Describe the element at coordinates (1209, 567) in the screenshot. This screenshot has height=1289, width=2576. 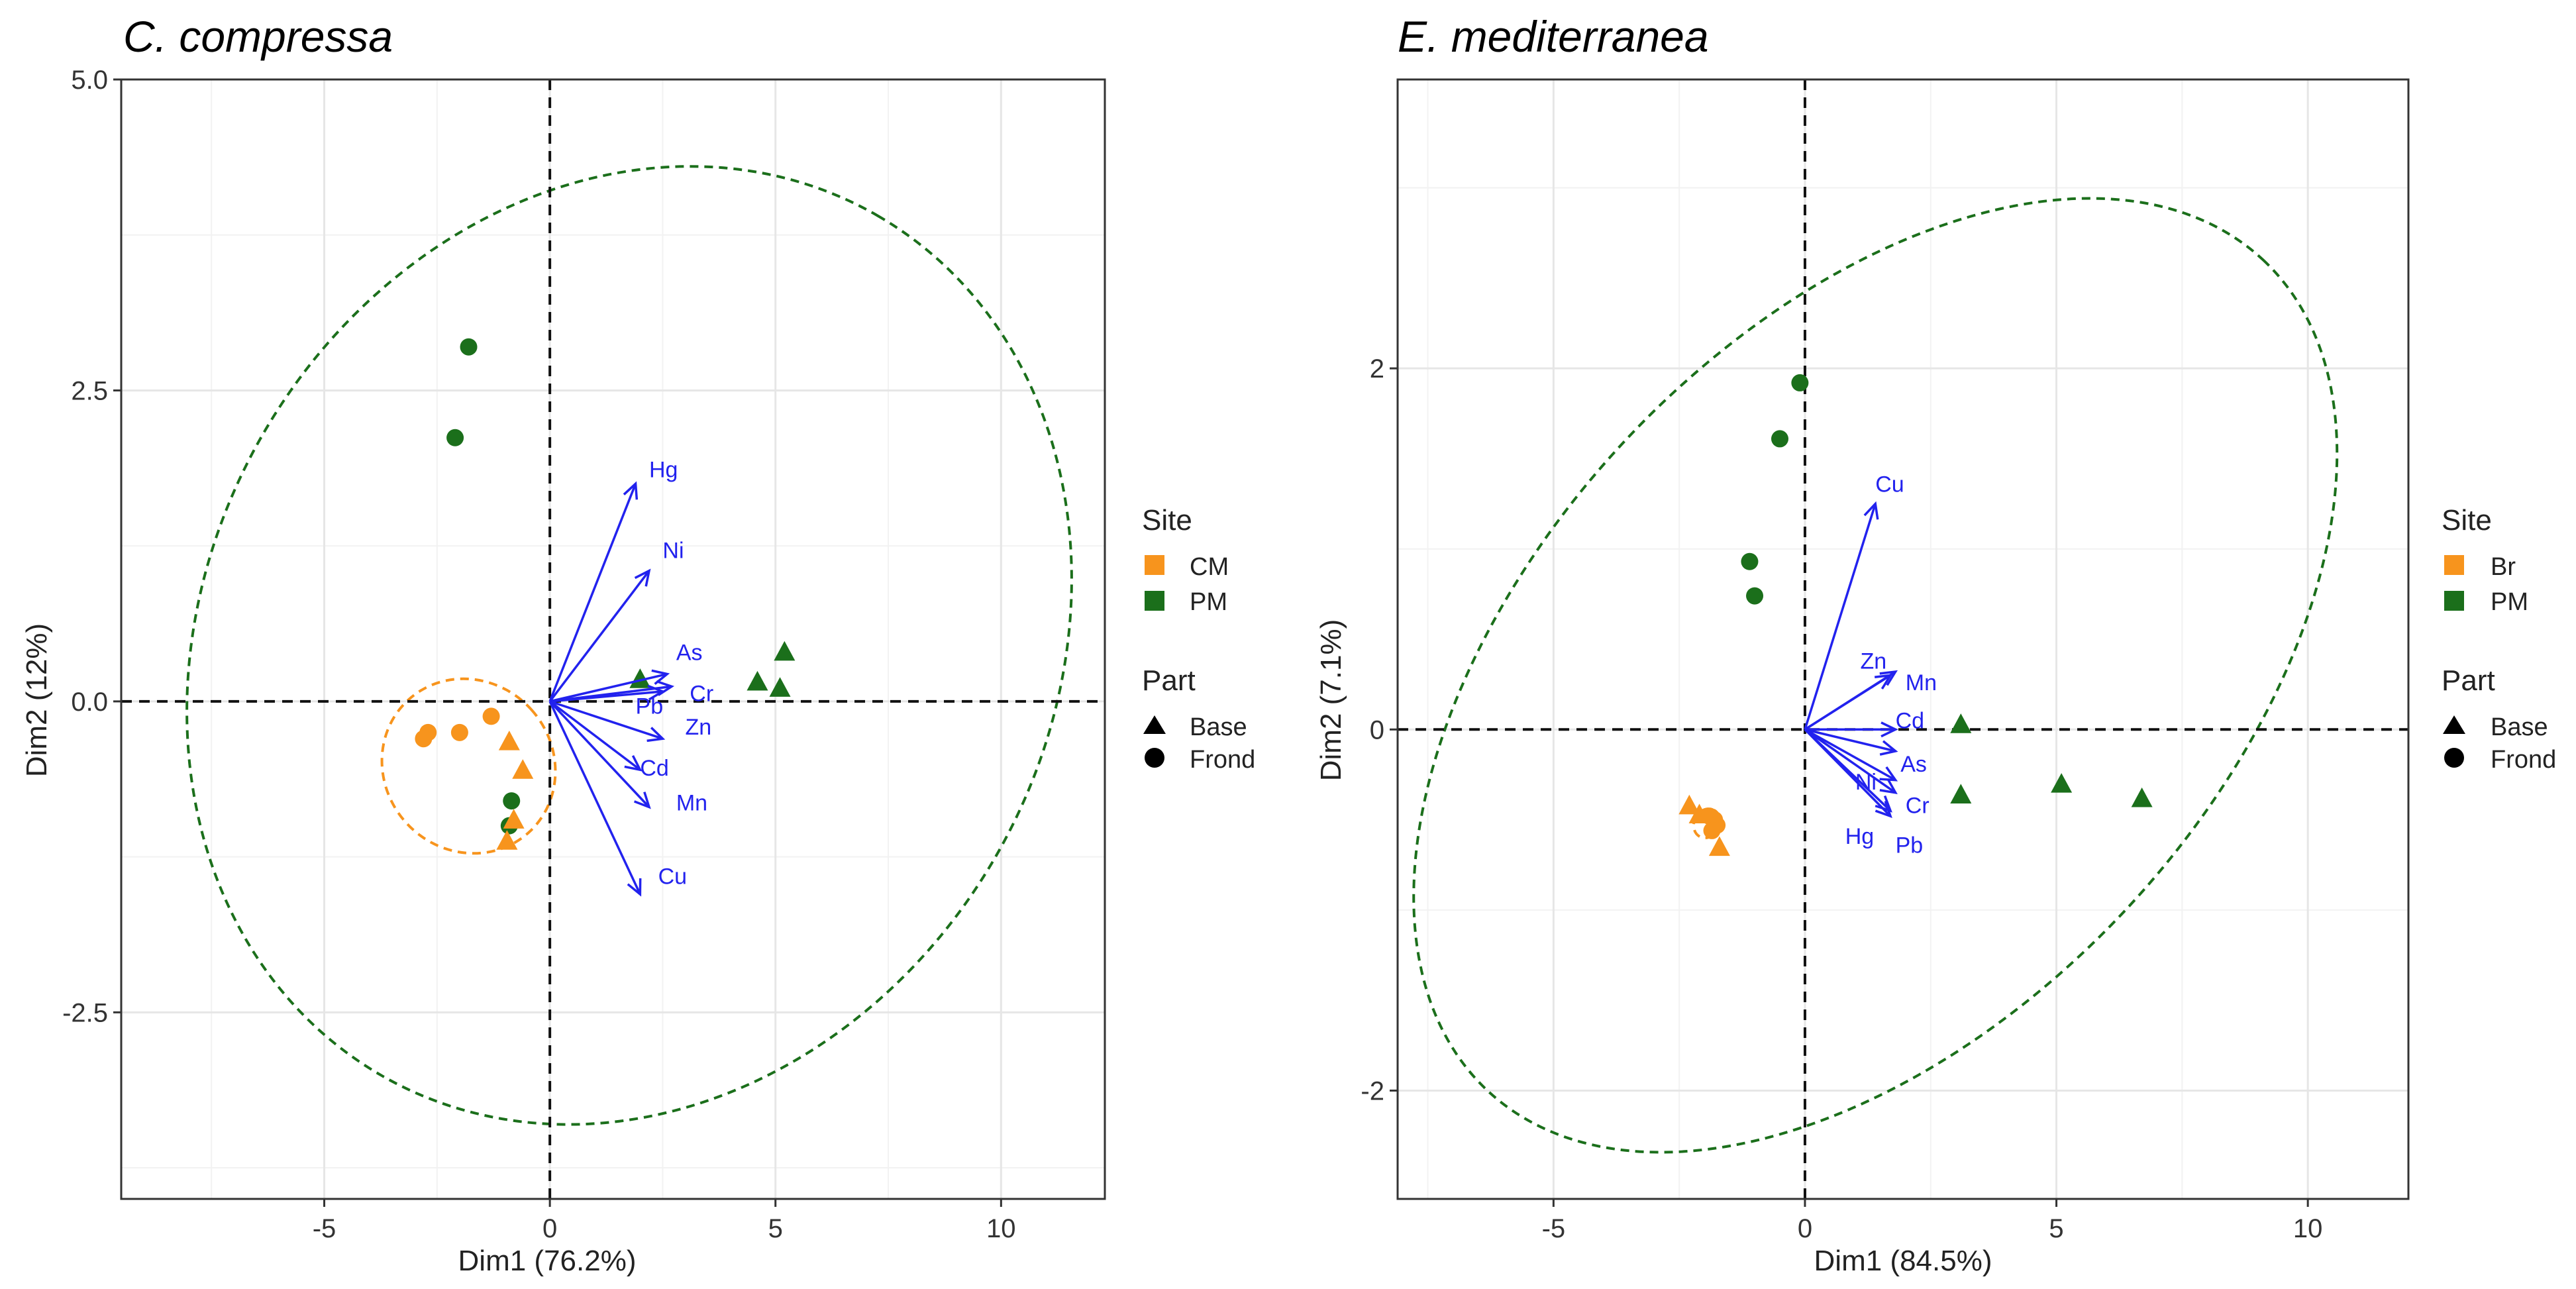
I see `legend-site-label: CM` at that location.